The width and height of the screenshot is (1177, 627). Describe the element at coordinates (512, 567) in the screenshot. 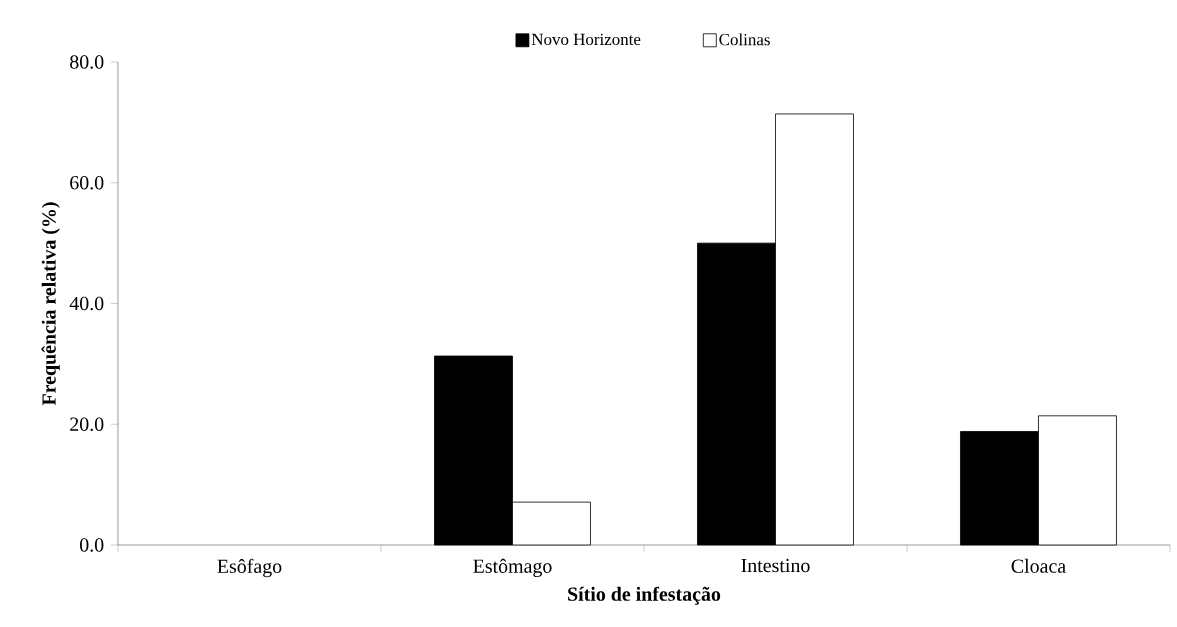

I see `x-tick-label: Estômago` at that location.